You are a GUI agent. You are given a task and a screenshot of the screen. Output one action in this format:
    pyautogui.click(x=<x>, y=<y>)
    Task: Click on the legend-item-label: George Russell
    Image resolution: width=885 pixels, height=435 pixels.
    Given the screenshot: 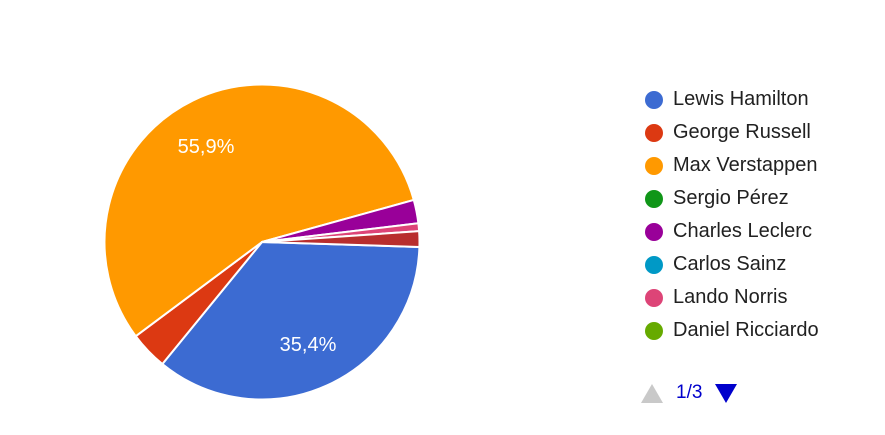 What is the action you would take?
    pyautogui.click(x=742, y=132)
    